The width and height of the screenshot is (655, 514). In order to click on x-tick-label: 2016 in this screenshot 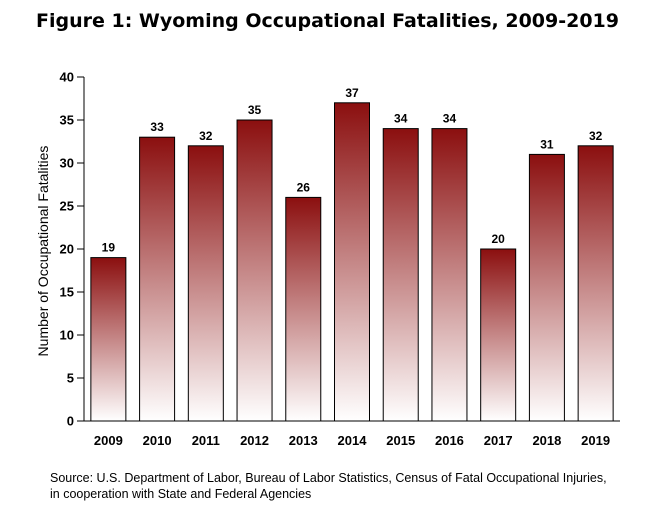, I will do `click(449, 440)`.